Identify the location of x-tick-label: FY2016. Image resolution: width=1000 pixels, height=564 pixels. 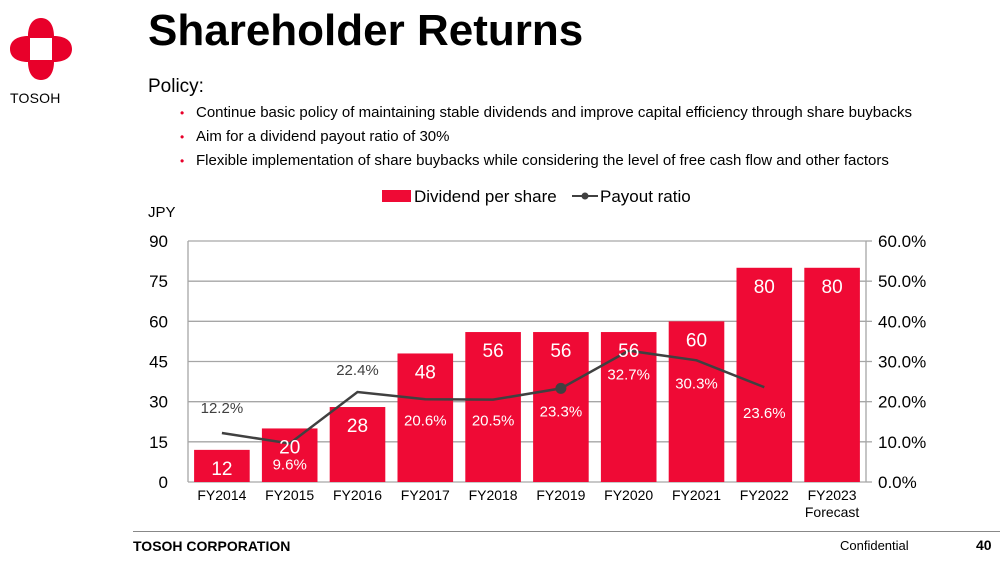
(357, 495).